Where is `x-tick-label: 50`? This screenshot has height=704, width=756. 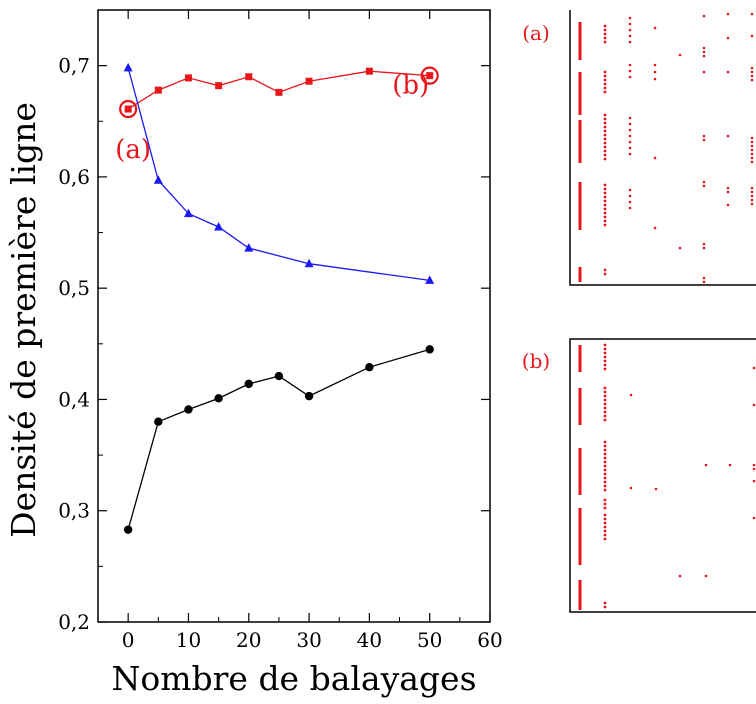 x-tick-label: 50 is located at coordinates (429, 640).